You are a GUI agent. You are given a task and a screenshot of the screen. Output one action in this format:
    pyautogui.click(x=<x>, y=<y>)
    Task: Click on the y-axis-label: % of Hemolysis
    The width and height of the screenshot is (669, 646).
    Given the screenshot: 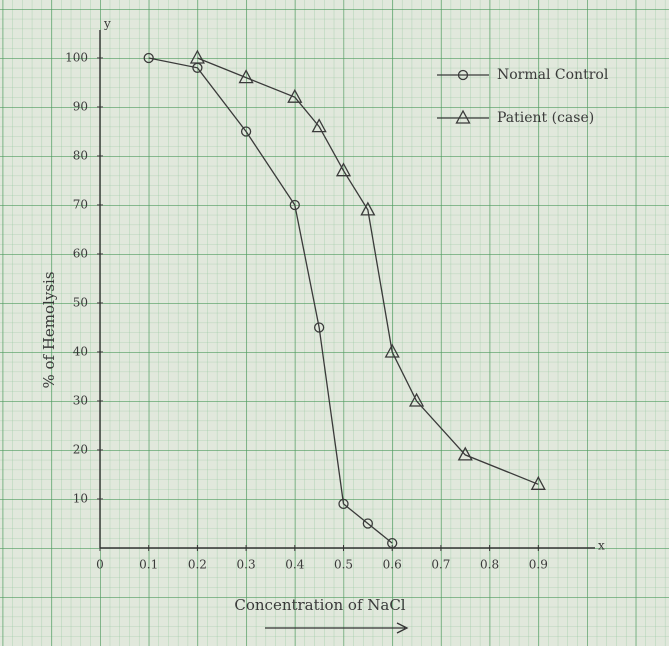 What is the action you would take?
    pyautogui.click(x=49, y=329)
    